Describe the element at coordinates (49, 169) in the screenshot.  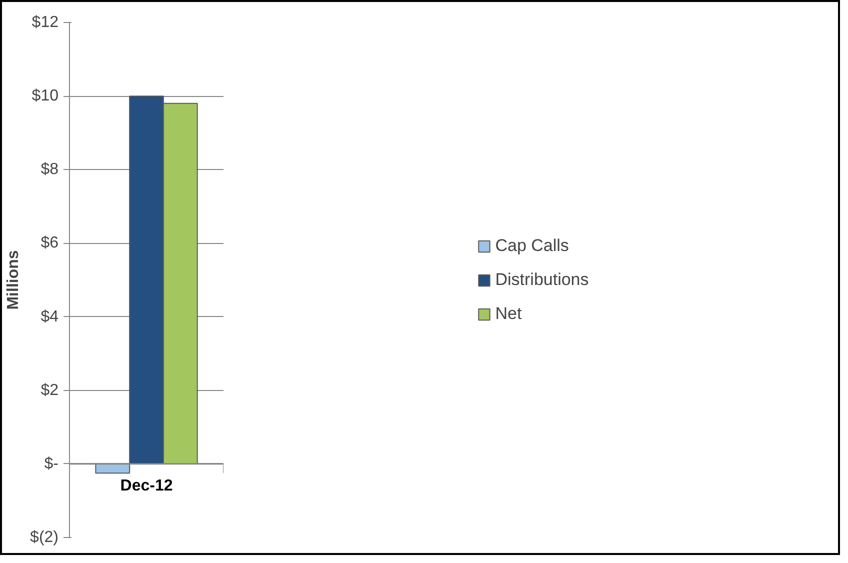
I see `y-tick-label: $8` at that location.